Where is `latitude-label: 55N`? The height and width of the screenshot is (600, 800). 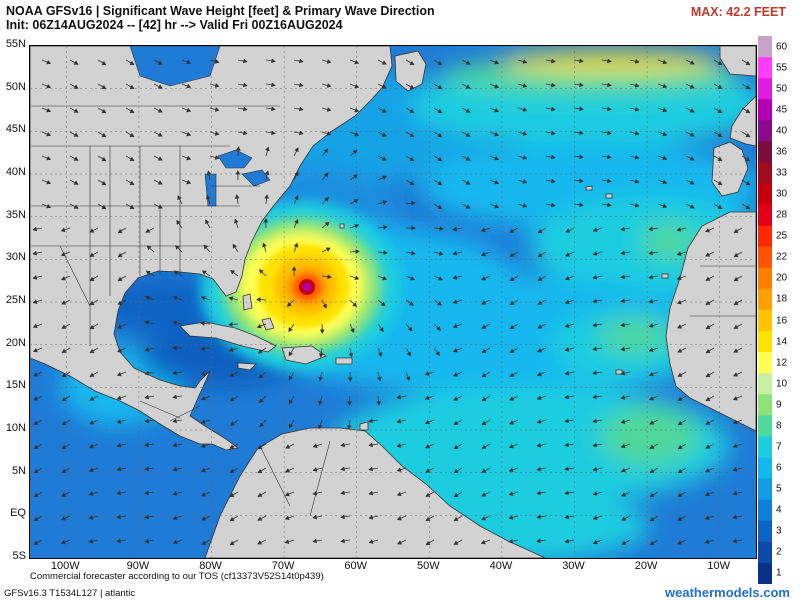
latitude-label: 55N is located at coordinates (15, 44).